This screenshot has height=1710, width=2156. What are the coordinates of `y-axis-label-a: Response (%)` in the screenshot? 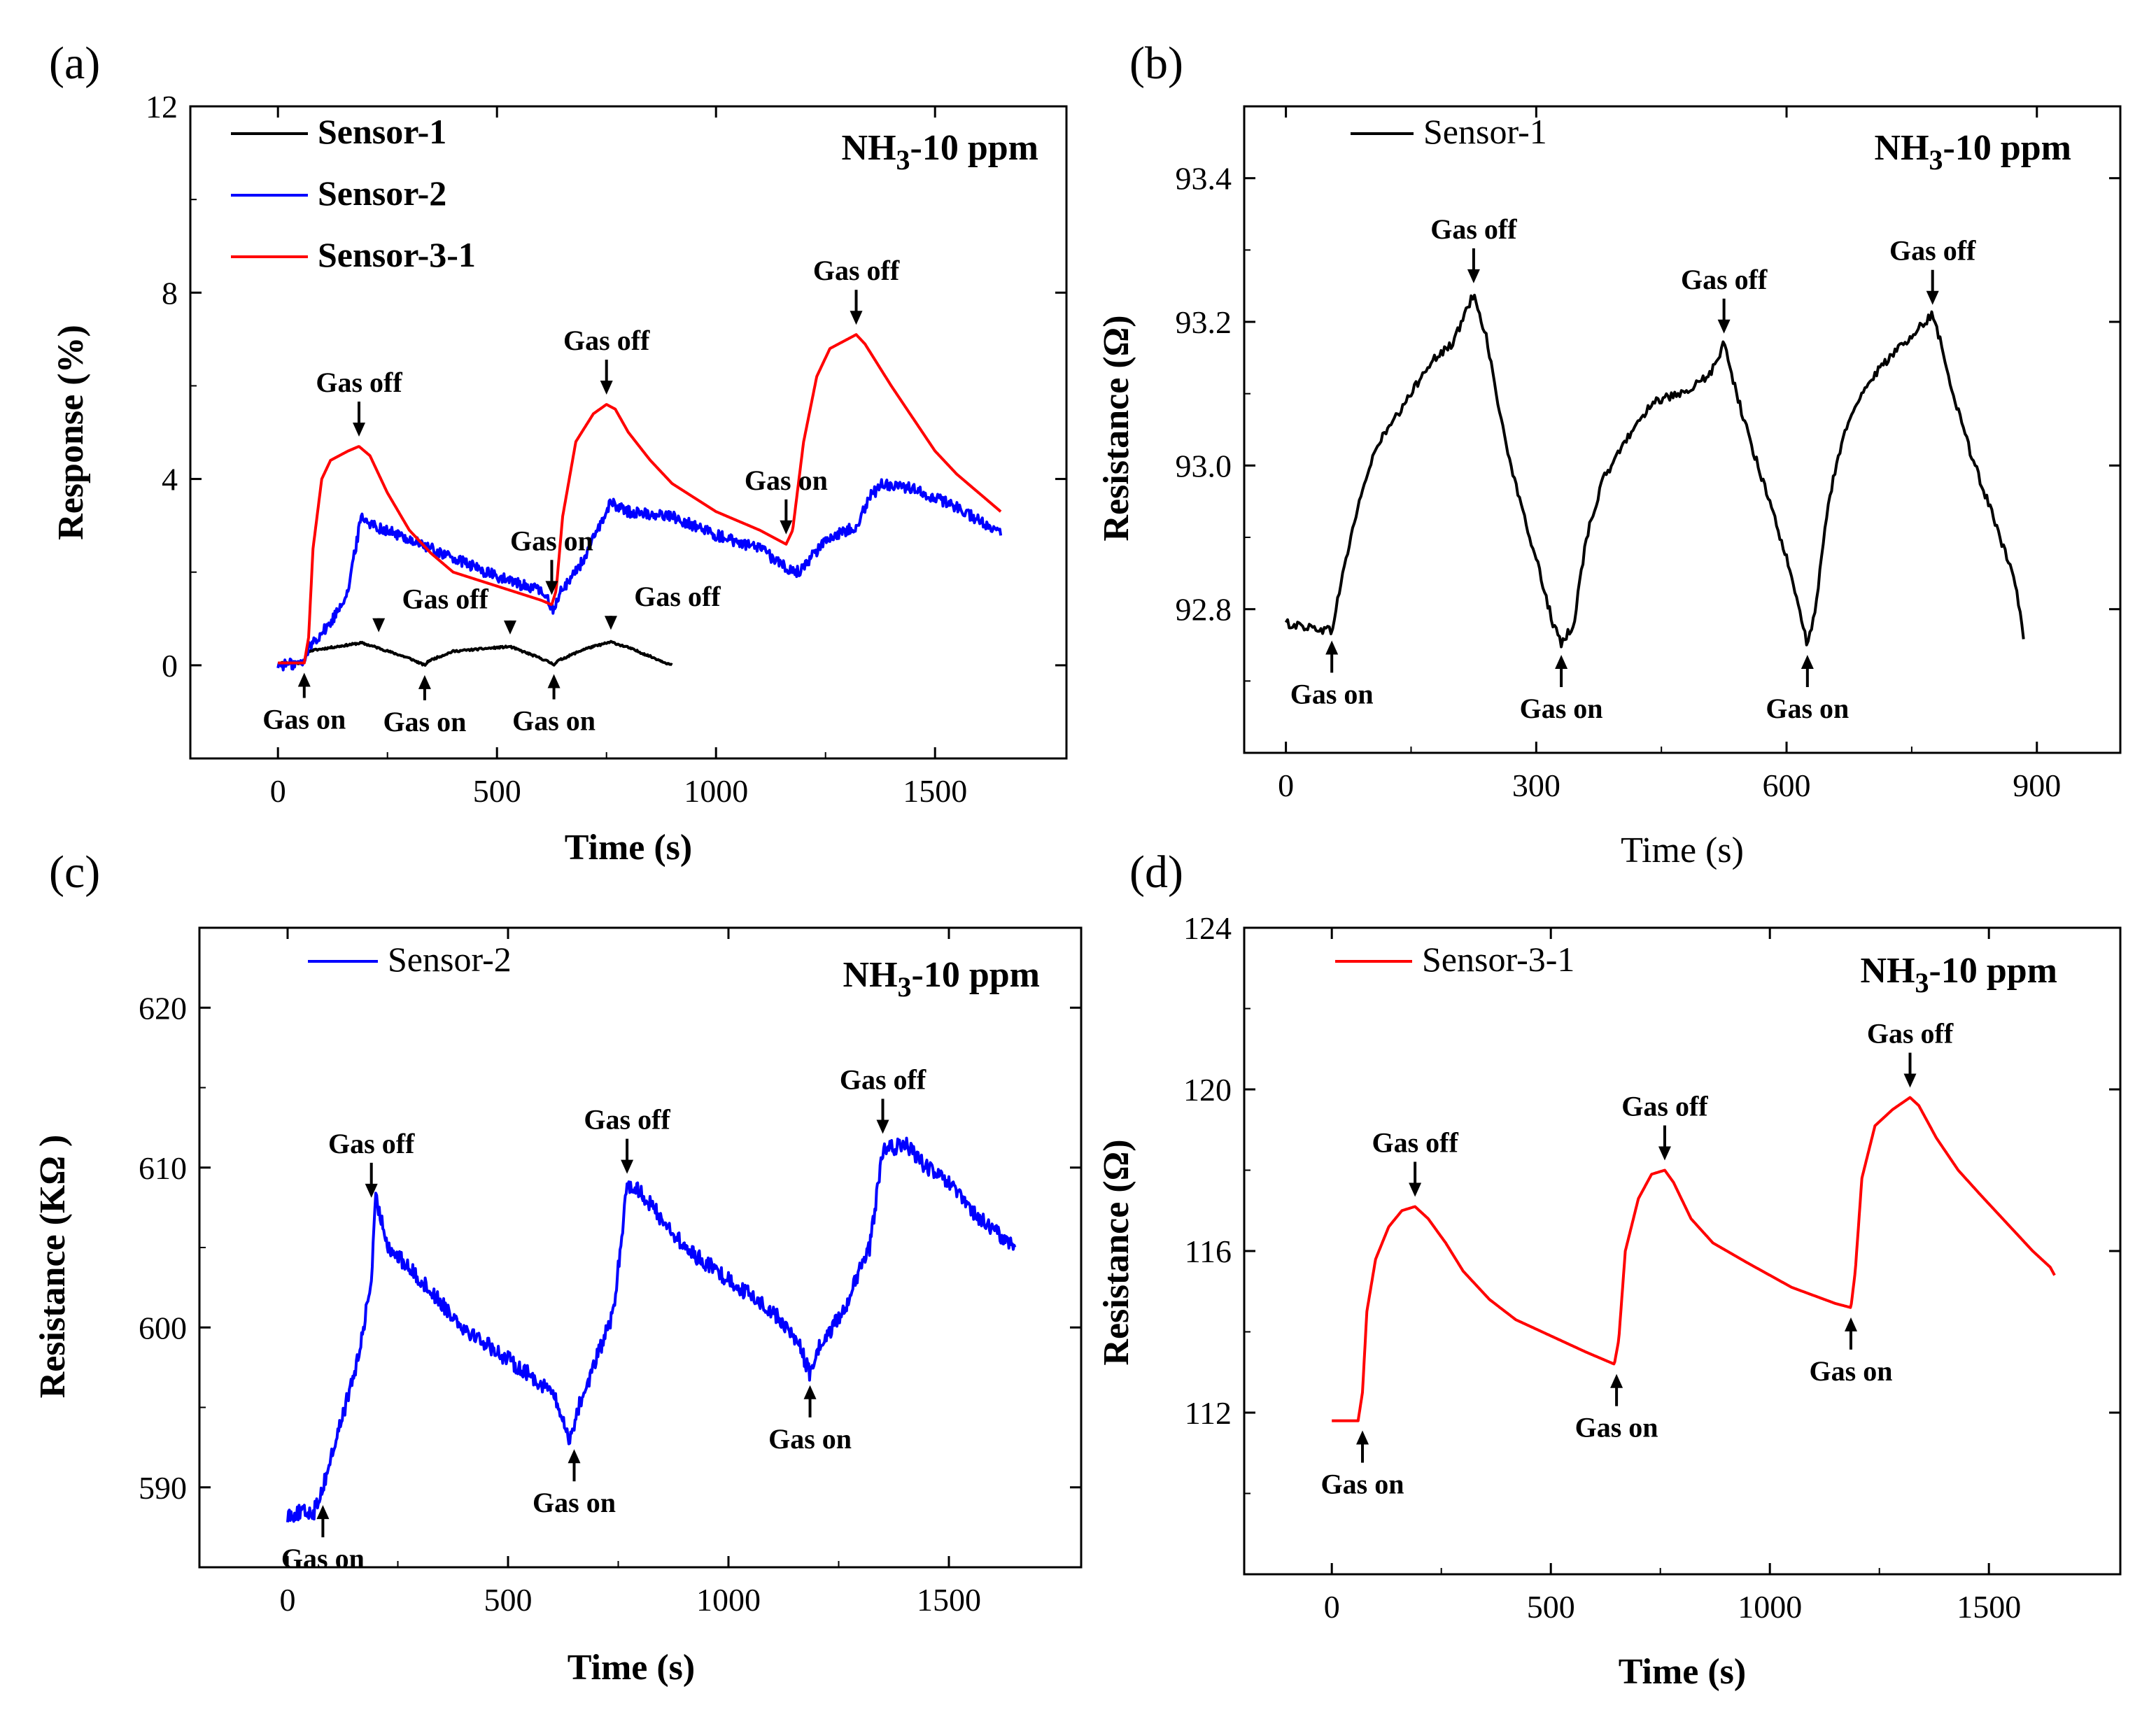 It's located at (71, 432).